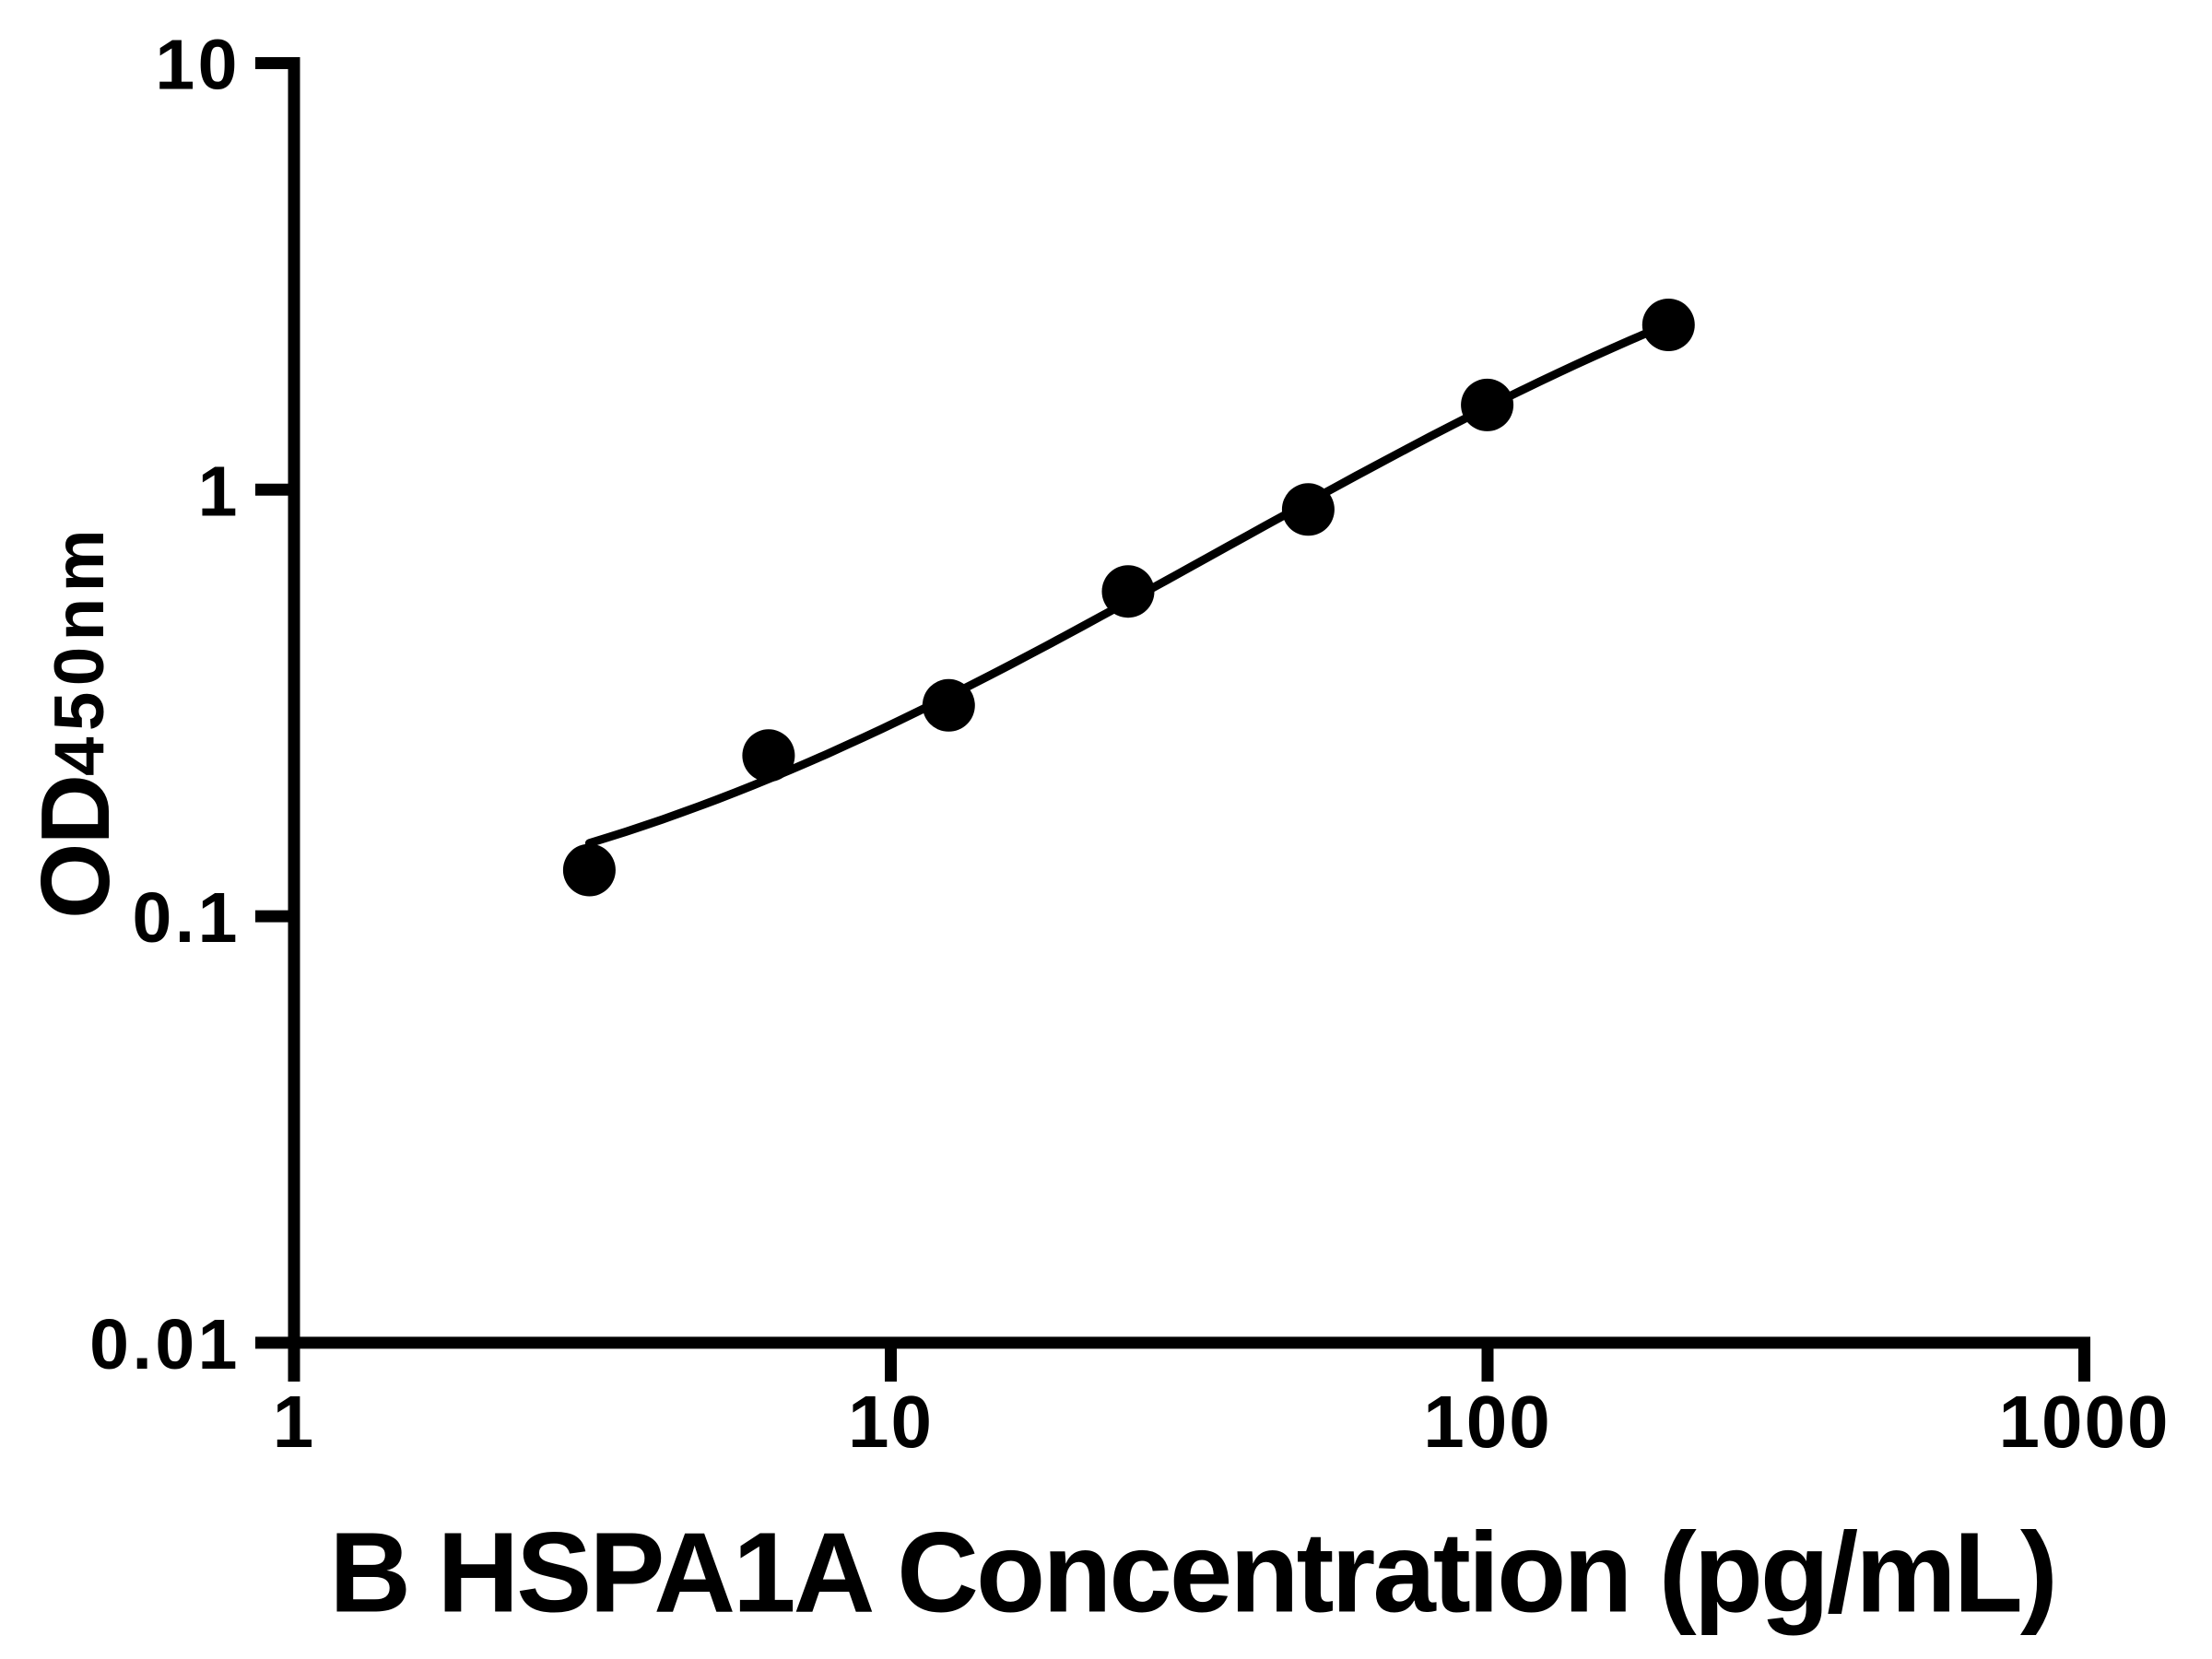 This screenshot has width=2212, height=1659. I want to click on svg-text: B HSPA1A Concentration (pg/mL), so click(1192, 1574).